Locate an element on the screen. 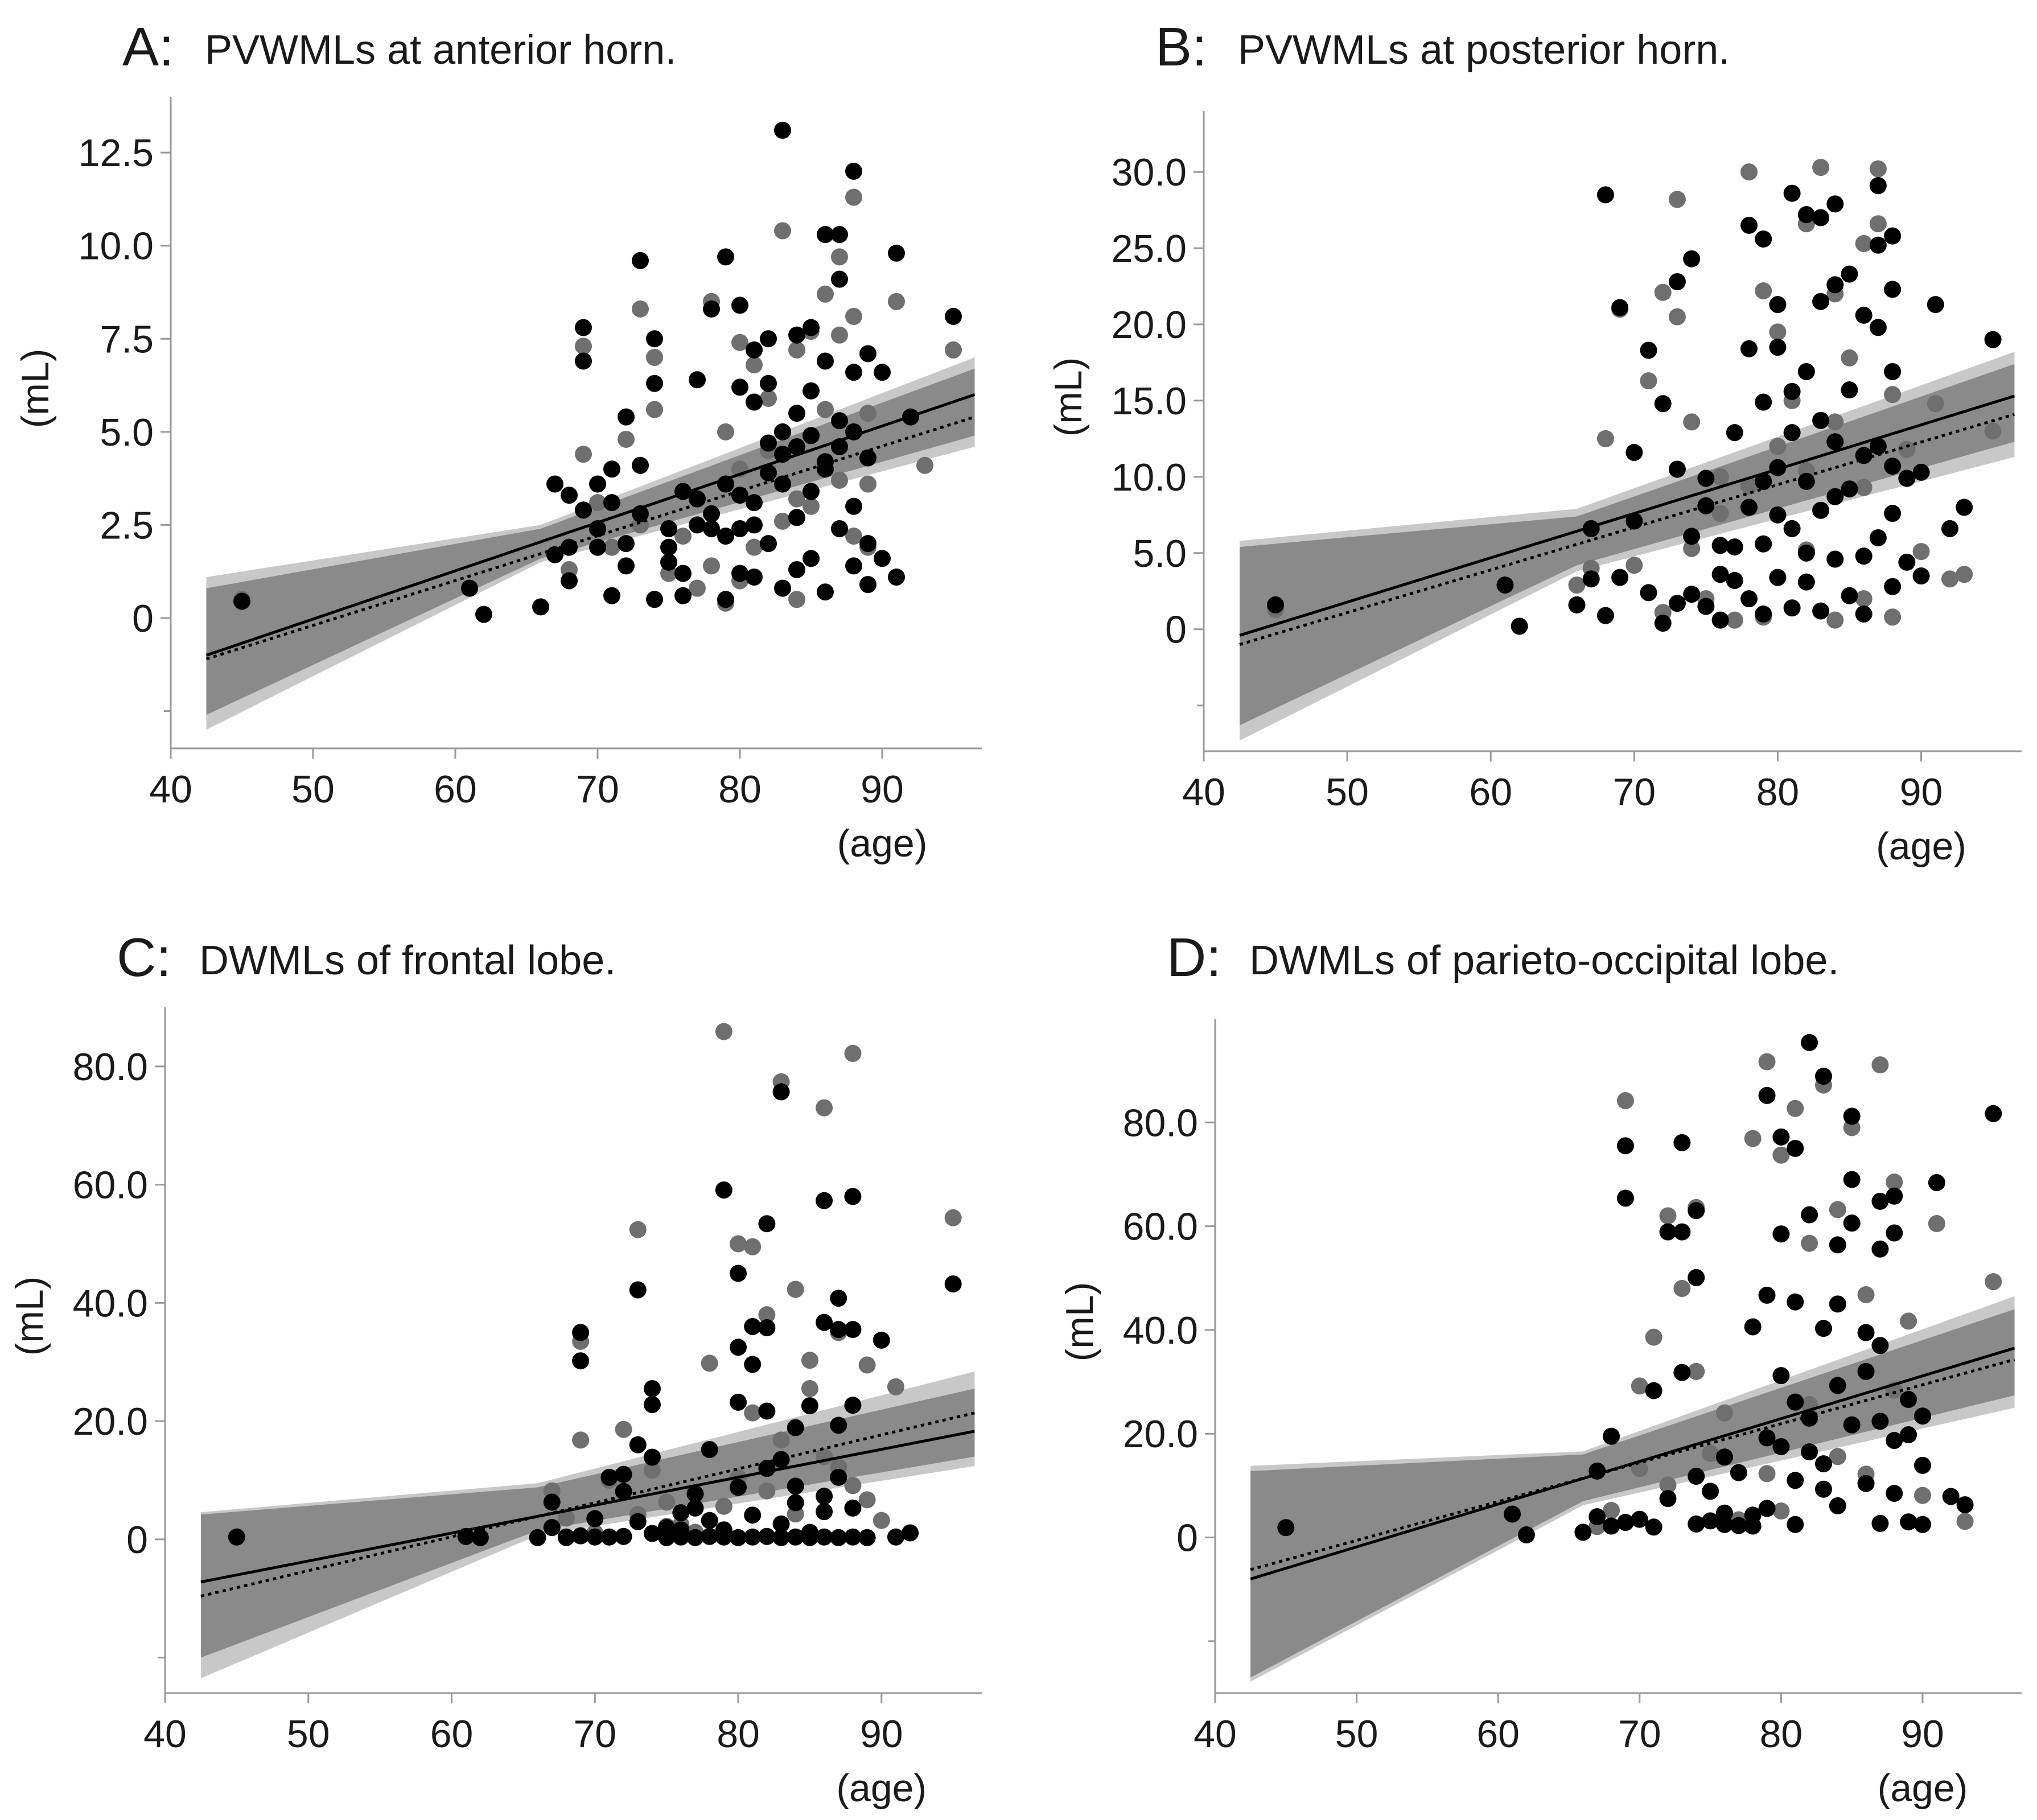  chart-d-fit-line-solid is located at coordinates (1632, 1463).